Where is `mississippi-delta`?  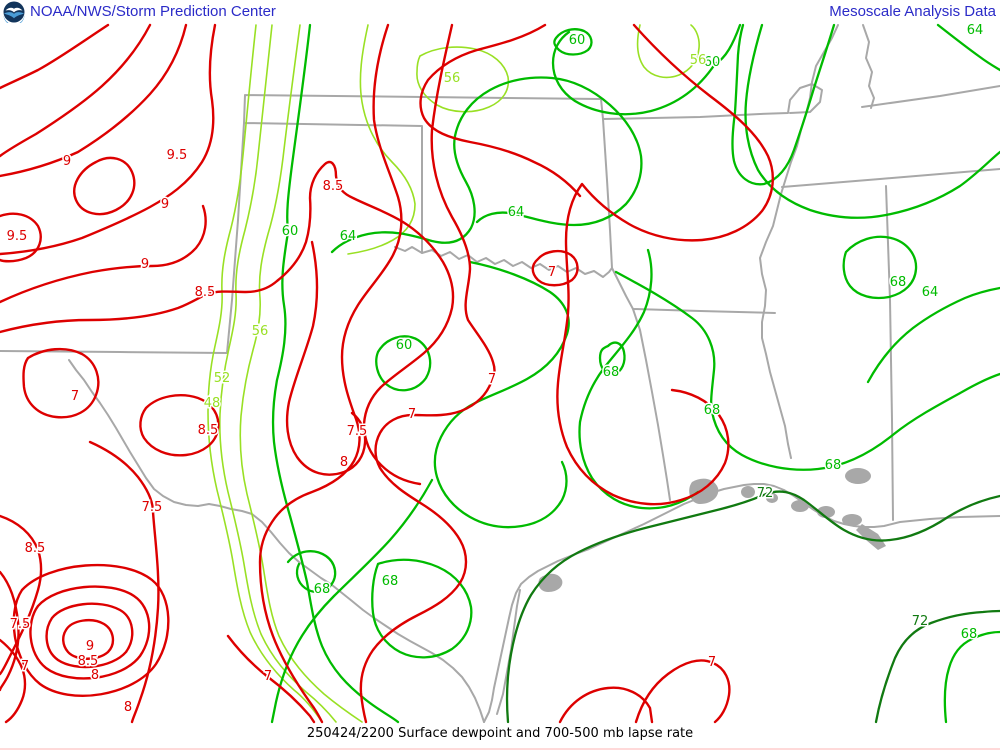
mississippi-delta is located at coordinates (871, 537).